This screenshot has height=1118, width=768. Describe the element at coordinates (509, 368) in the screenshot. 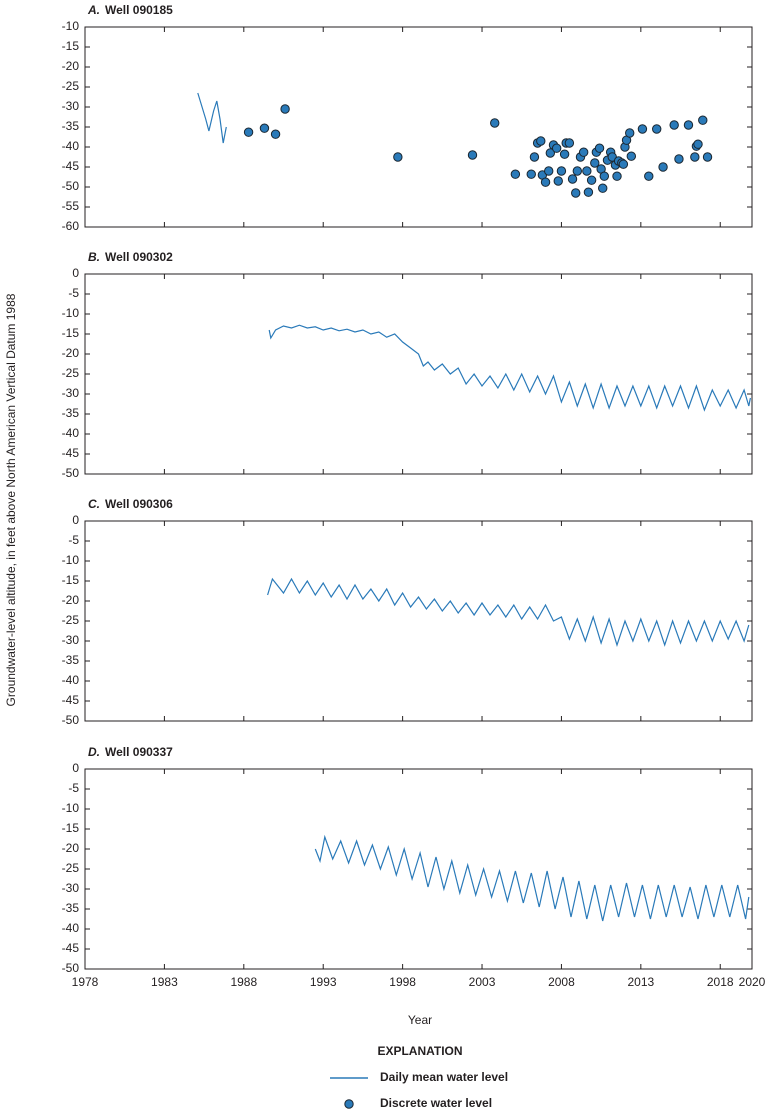

I see `water-level-line` at that location.